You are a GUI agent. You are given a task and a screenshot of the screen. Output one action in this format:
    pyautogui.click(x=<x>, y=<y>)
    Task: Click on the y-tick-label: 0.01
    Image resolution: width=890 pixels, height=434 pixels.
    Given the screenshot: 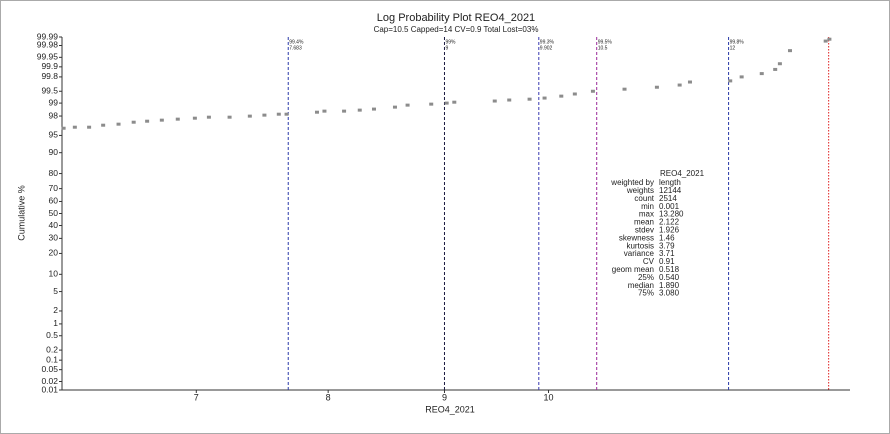 What is the action you would take?
    pyautogui.click(x=49, y=389)
    